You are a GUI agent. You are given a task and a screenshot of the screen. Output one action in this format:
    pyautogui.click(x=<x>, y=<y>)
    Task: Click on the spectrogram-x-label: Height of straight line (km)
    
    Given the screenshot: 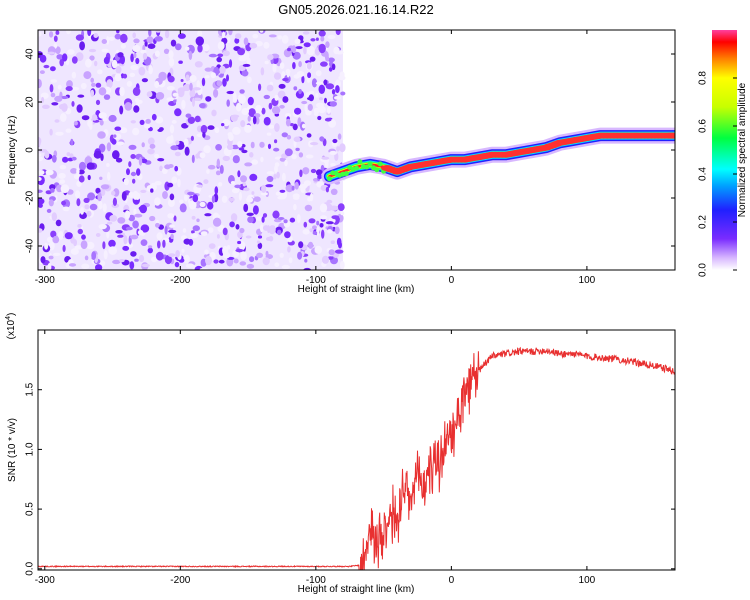 What is the action you would take?
    pyautogui.click(x=356, y=289)
    